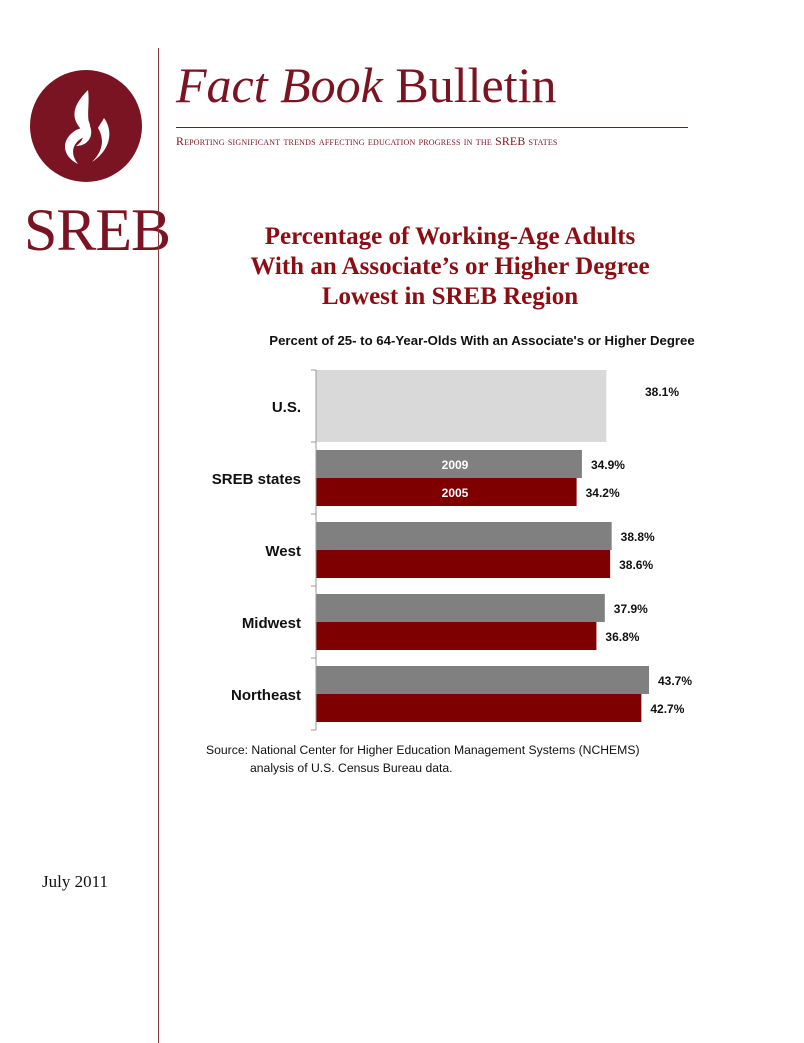 The width and height of the screenshot is (804, 1043). What do you see at coordinates (608, 465) in the screenshot?
I see `data-label-2009: 34.9%` at bounding box center [608, 465].